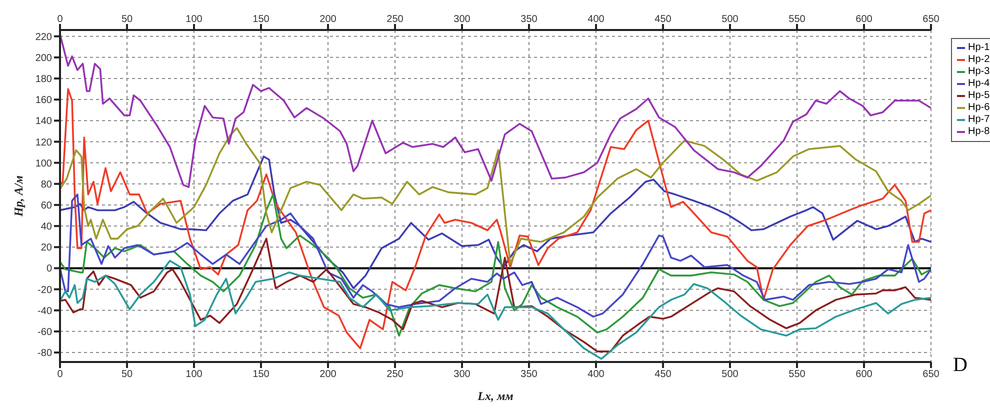 This screenshot has width=990, height=410. I want to click on legend-label: Нр-8, so click(979, 132).